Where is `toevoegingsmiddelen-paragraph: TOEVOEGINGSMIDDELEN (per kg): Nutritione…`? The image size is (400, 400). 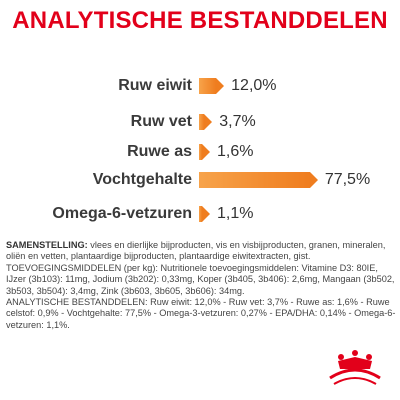
toevoegingsmiddelen-paragraph: TOEVOEGINGSMIDDELEN (per kg): Nutritione… is located at coordinates (200, 279).